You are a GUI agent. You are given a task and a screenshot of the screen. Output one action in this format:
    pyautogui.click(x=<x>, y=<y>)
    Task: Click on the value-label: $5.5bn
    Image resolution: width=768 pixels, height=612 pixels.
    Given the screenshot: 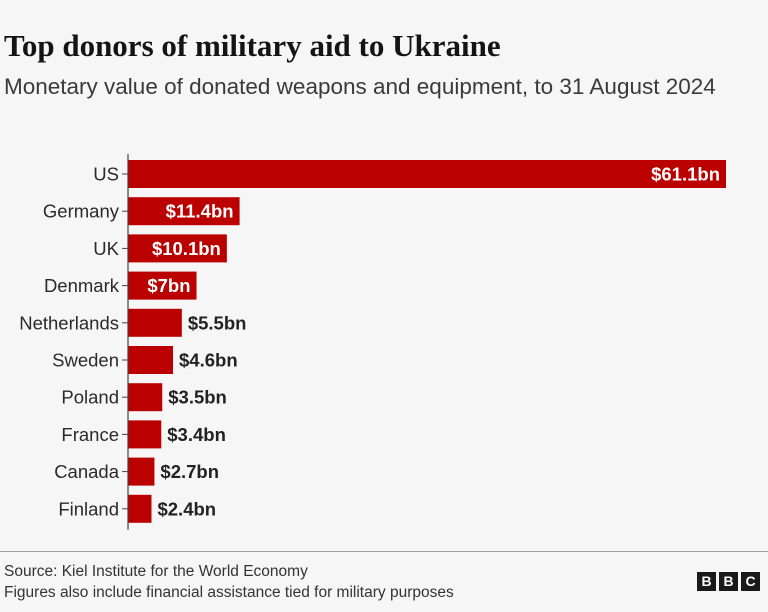 What is the action you would take?
    pyautogui.click(x=217, y=322)
    